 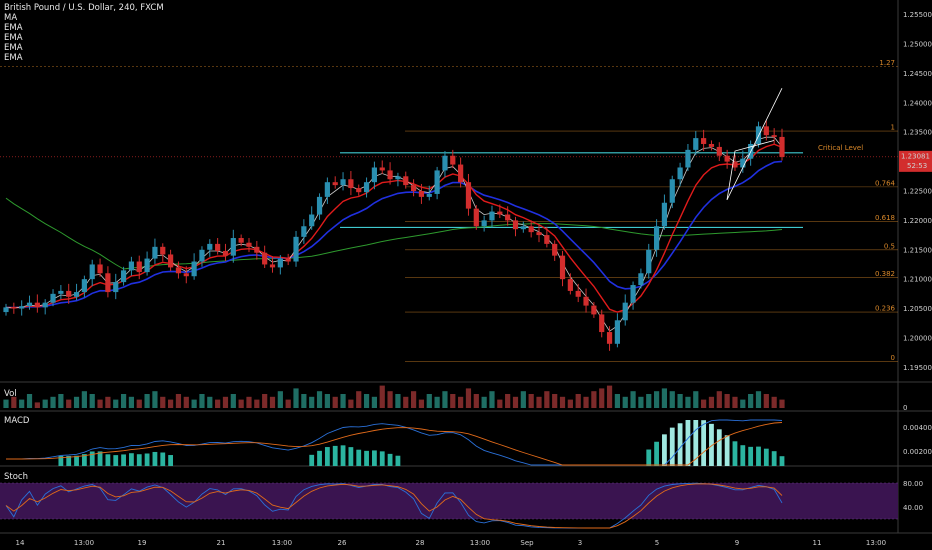 I want to click on indicator-ma: MA, so click(x=11, y=18).